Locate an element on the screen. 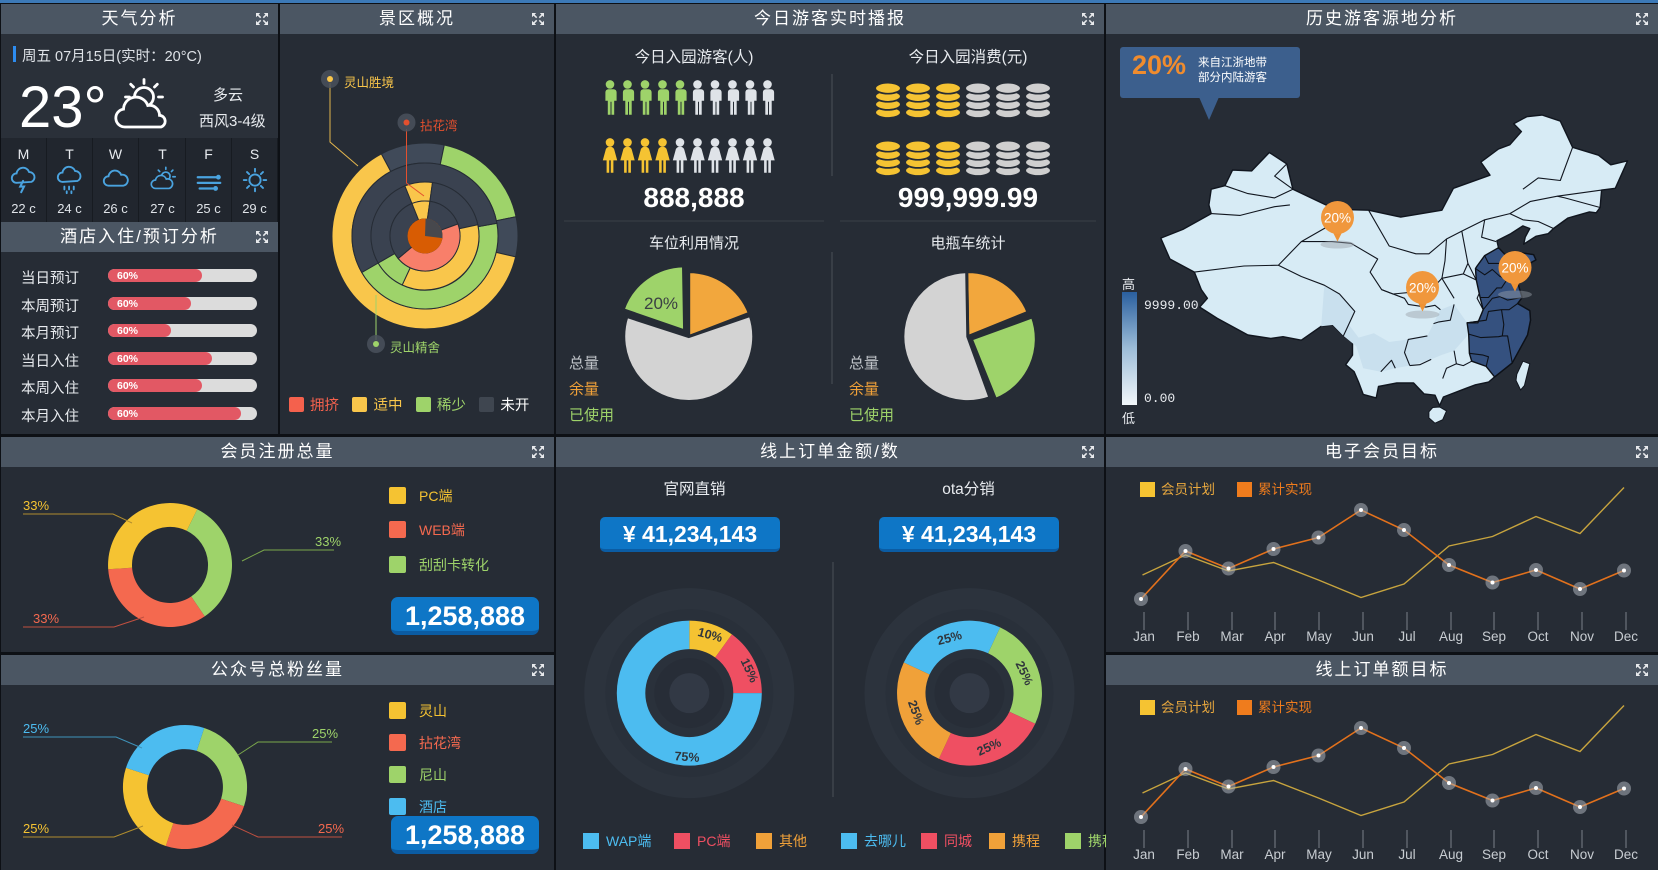 The width and height of the screenshot is (1658, 870). svg-text: 25% is located at coordinates (950, 638).